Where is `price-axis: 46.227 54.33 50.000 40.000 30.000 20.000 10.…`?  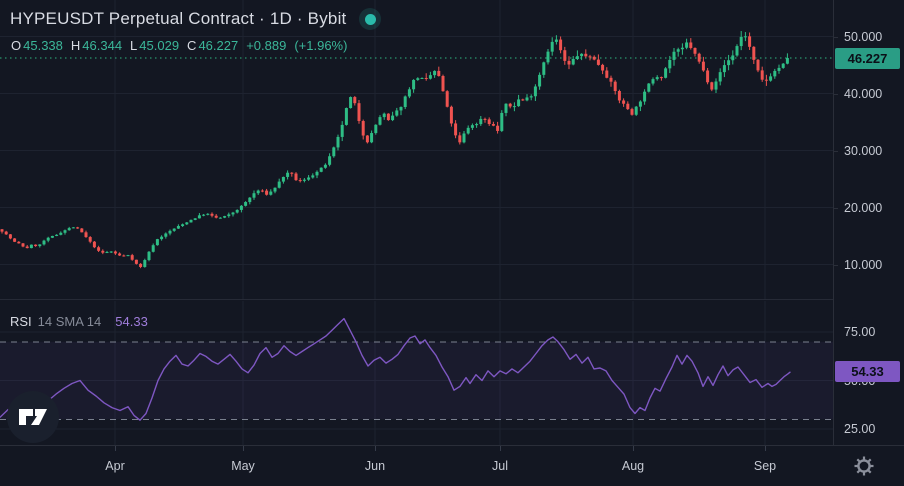
price-axis: 46.227 54.33 50.000 40.000 30.000 20.000 10.… is located at coordinates (868, 222).